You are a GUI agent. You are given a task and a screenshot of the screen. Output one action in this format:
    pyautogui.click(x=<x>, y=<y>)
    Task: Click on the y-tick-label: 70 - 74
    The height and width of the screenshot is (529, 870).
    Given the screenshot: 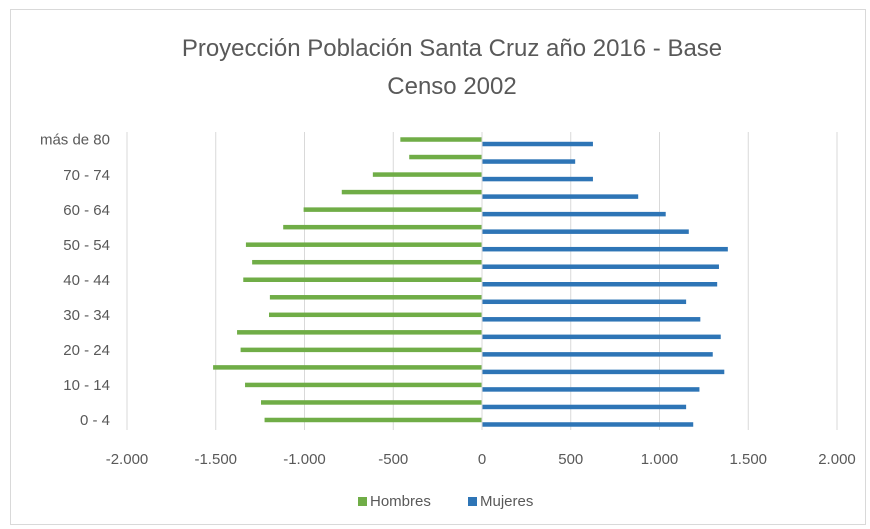 What is the action you would take?
    pyautogui.click(x=86, y=175)
    